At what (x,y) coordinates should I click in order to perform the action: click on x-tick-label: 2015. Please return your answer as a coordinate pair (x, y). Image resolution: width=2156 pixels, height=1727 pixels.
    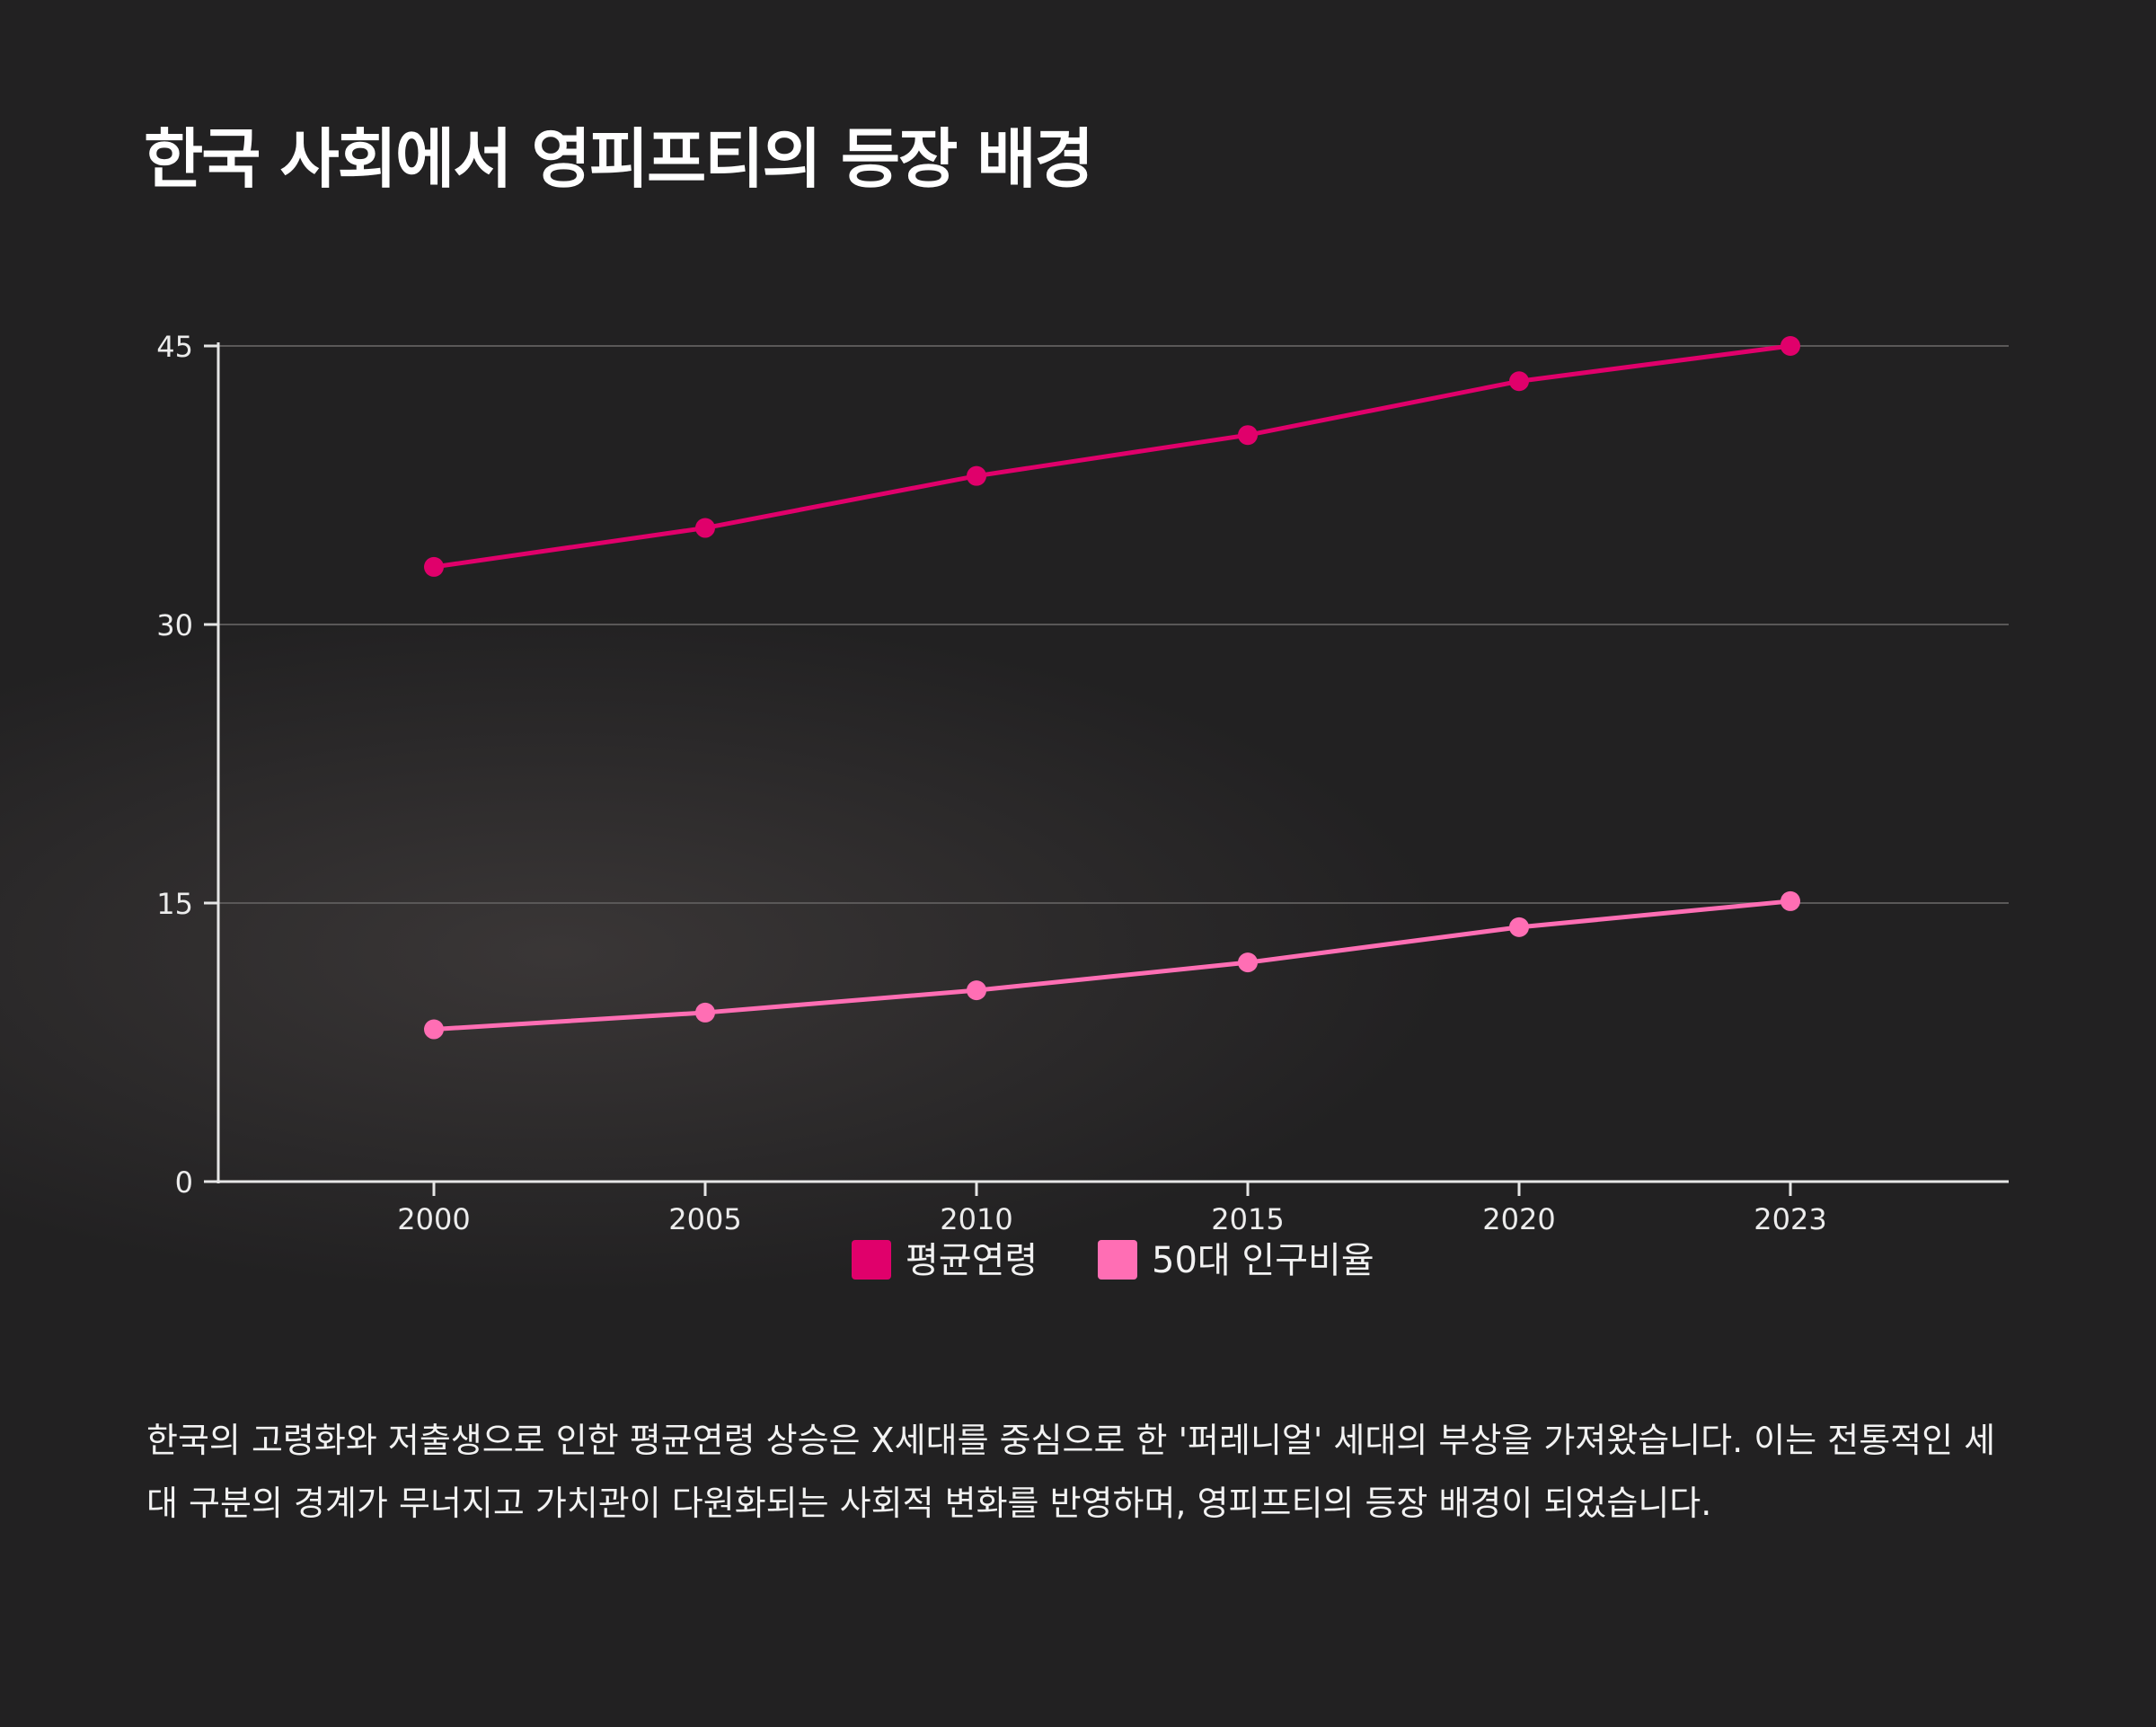
    Looking at the image, I should click on (1247, 1219).